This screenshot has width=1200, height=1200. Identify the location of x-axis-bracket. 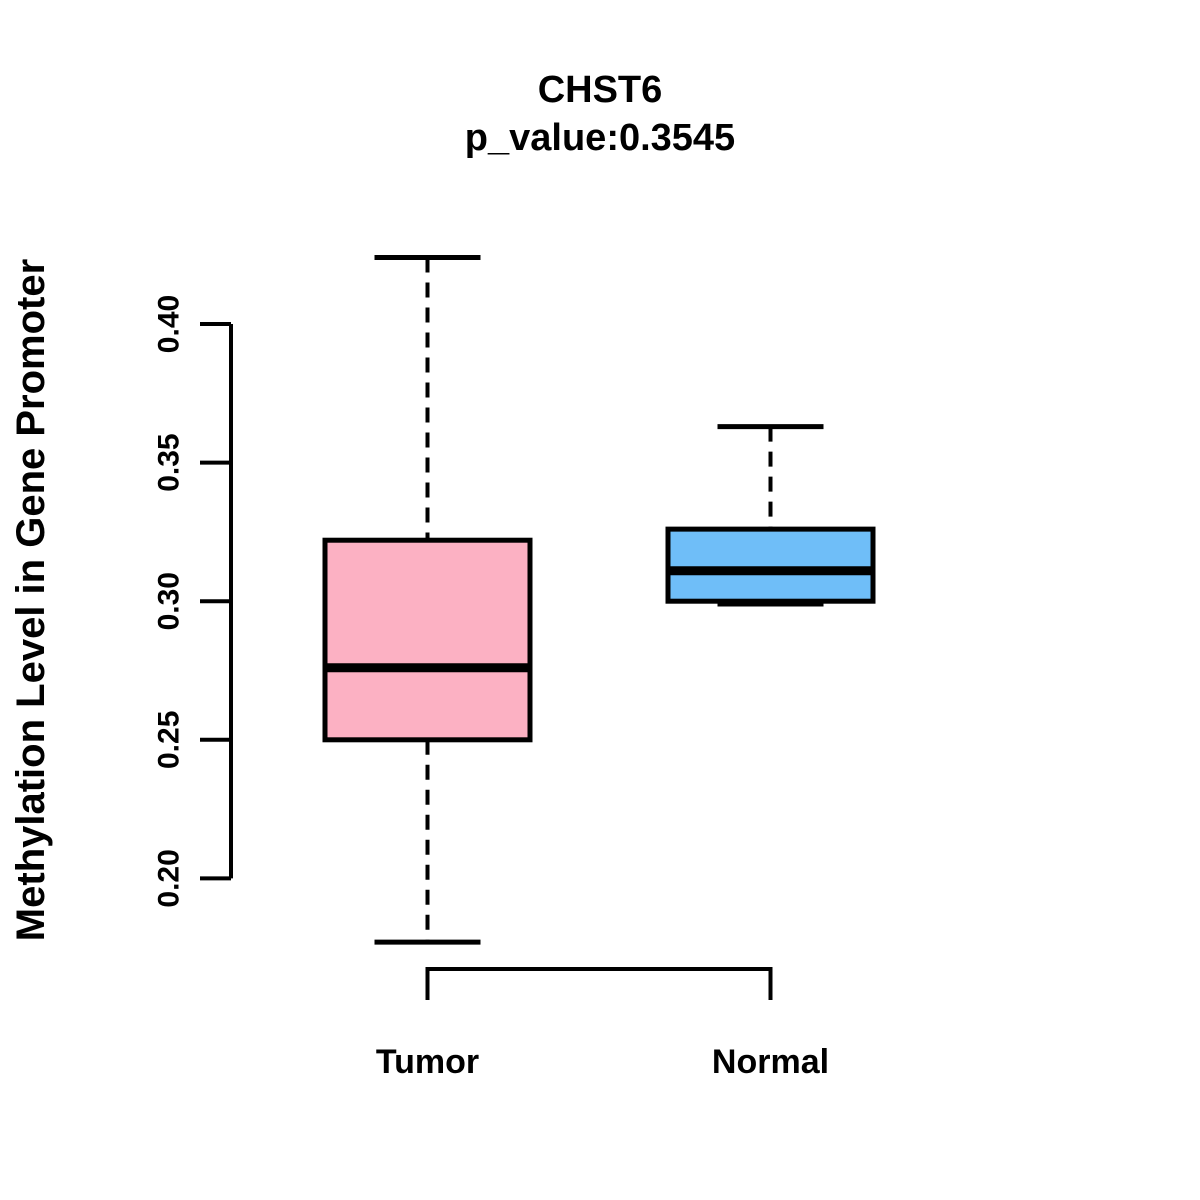
(599, 983).